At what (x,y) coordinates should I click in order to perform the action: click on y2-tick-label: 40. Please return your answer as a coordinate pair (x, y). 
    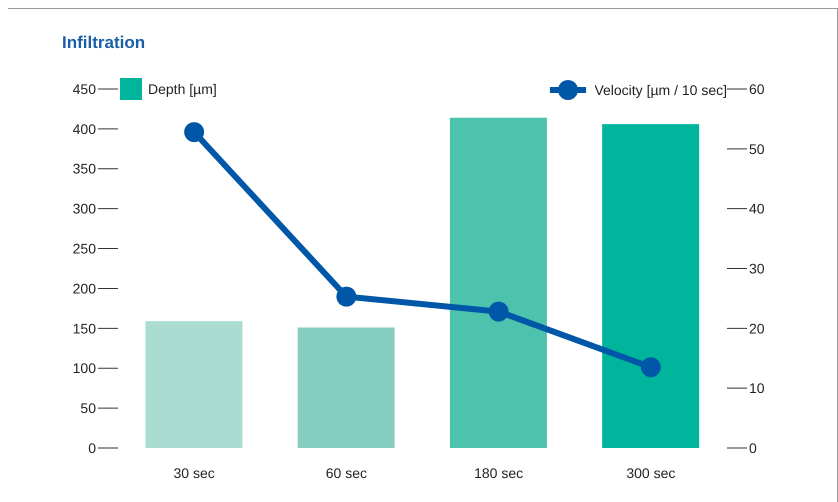
    Looking at the image, I should click on (757, 208).